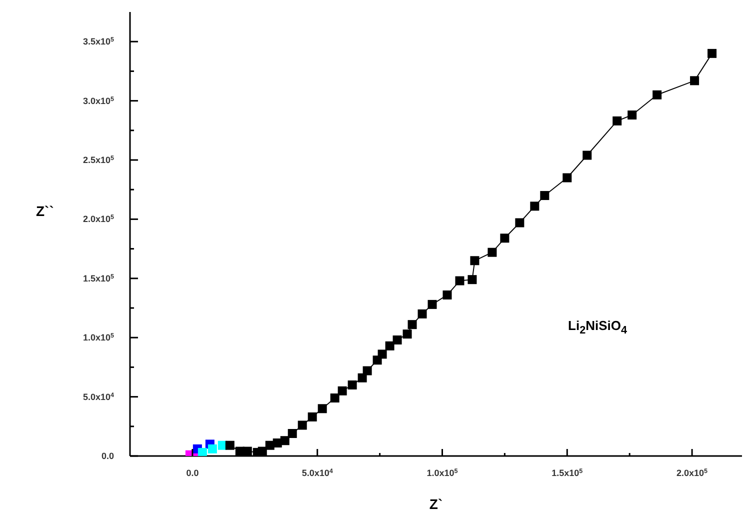 This screenshot has width=744, height=519. What do you see at coordinates (98, 278) in the screenshot?
I see `y-tick-label: 1.5x10$^{5}$` at bounding box center [98, 278].